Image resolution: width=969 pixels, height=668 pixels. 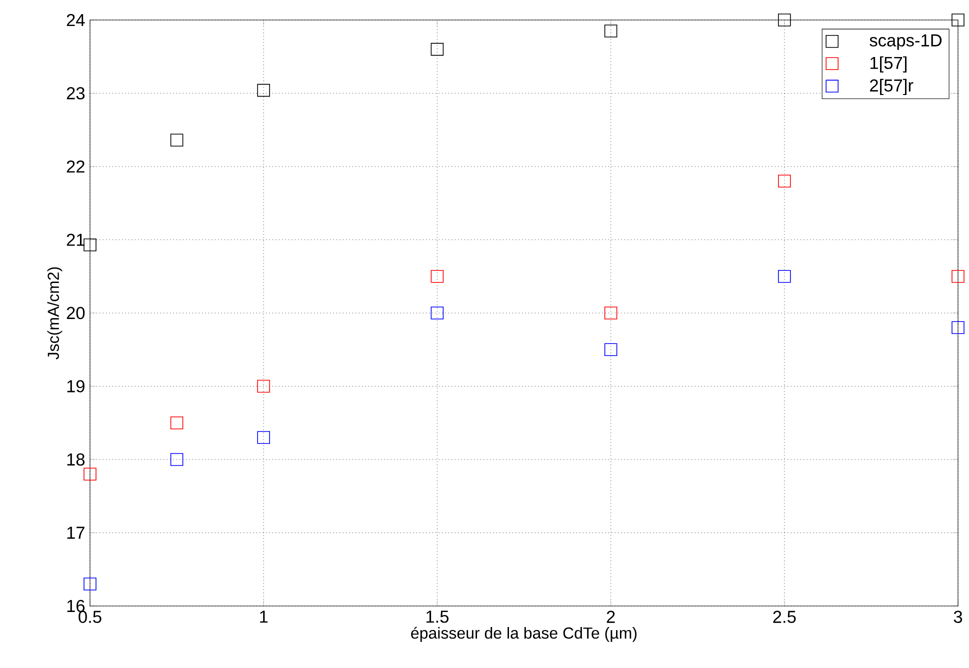 What do you see at coordinates (784, 616) in the screenshot?
I see `x-tick-label: 2.5` at bounding box center [784, 616].